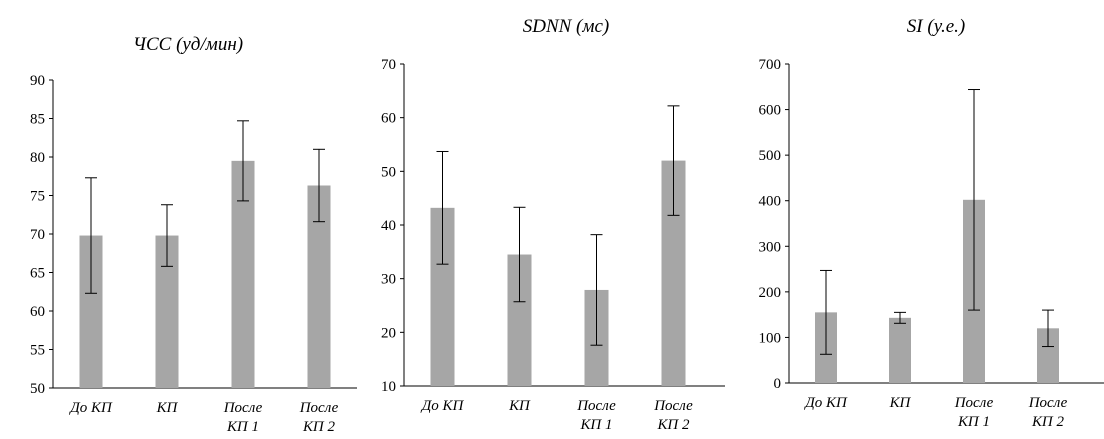  What do you see at coordinates (778, 384) in the screenshot?
I see `y-tick-label: 0` at bounding box center [778, 384].